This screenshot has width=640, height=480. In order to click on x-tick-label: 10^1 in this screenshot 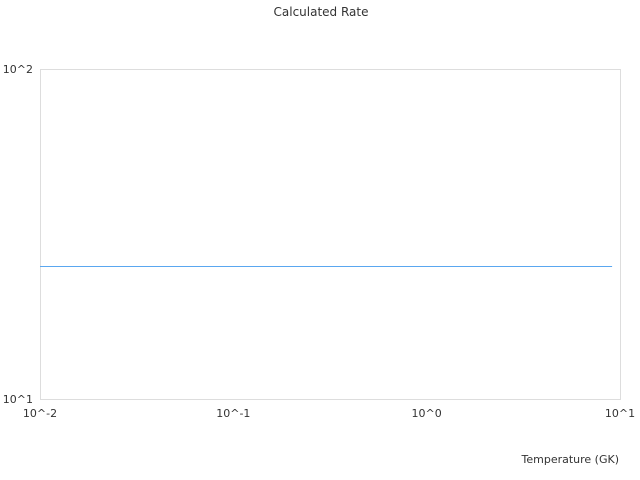, I will do `click(620, 413)`.